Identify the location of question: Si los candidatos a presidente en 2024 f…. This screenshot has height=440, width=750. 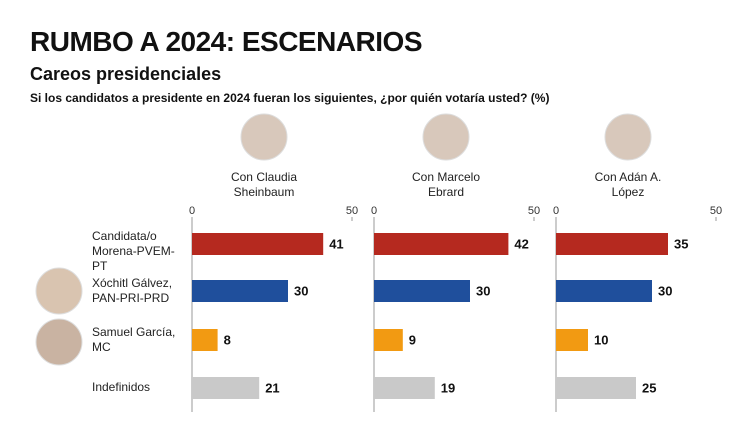
(290, 98).